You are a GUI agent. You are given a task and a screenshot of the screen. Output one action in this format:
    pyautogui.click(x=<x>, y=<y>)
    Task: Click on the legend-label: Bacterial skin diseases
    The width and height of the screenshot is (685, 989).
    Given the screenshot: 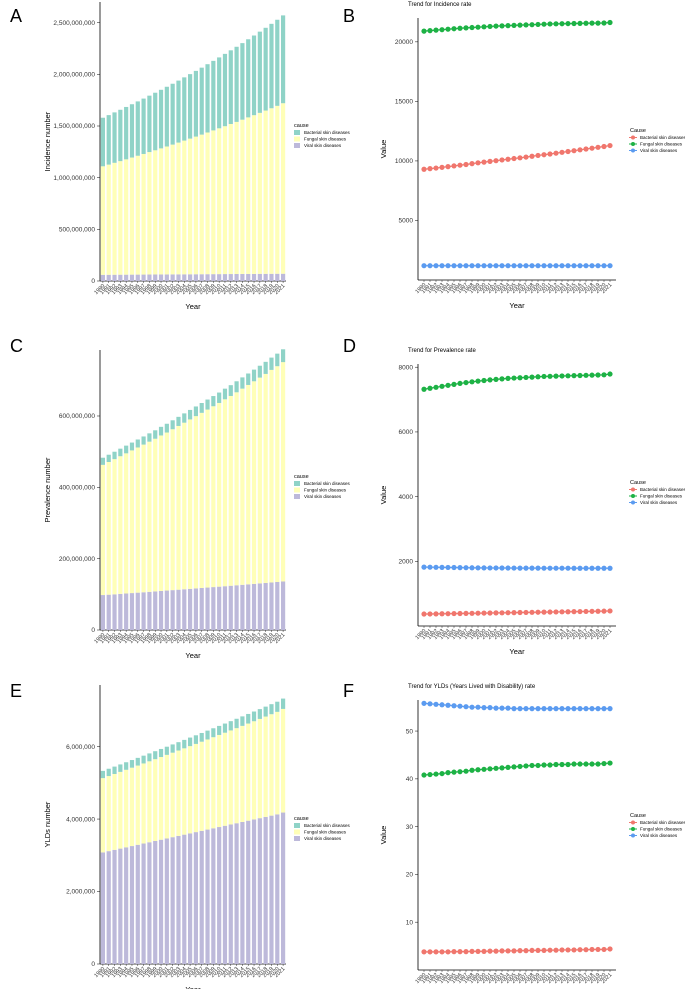 What is the action you would take?
    pyautogui.click(x=662, y=137)
    